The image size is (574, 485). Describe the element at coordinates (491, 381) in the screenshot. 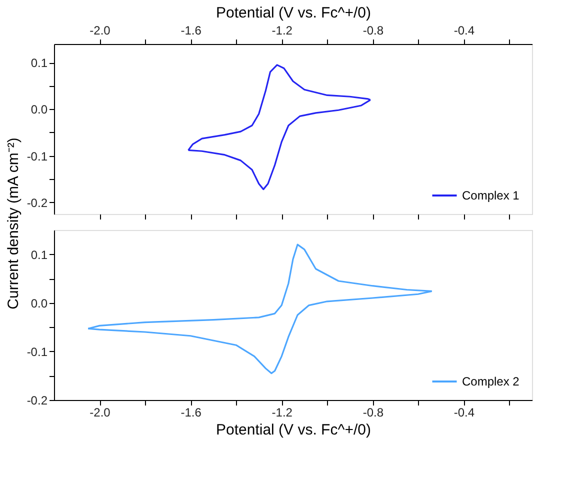

I see `legend-label: Complex 2` at that location.